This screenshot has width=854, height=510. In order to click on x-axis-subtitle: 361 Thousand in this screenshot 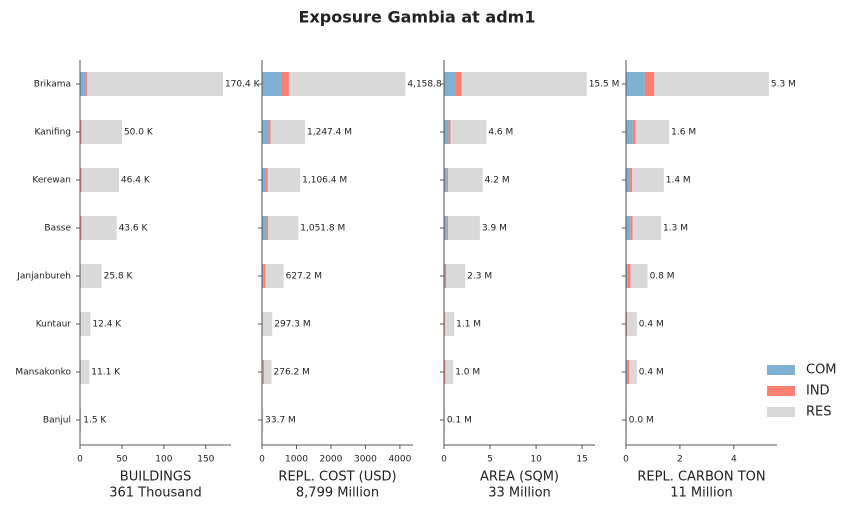, I will do `click(155, 493)`.